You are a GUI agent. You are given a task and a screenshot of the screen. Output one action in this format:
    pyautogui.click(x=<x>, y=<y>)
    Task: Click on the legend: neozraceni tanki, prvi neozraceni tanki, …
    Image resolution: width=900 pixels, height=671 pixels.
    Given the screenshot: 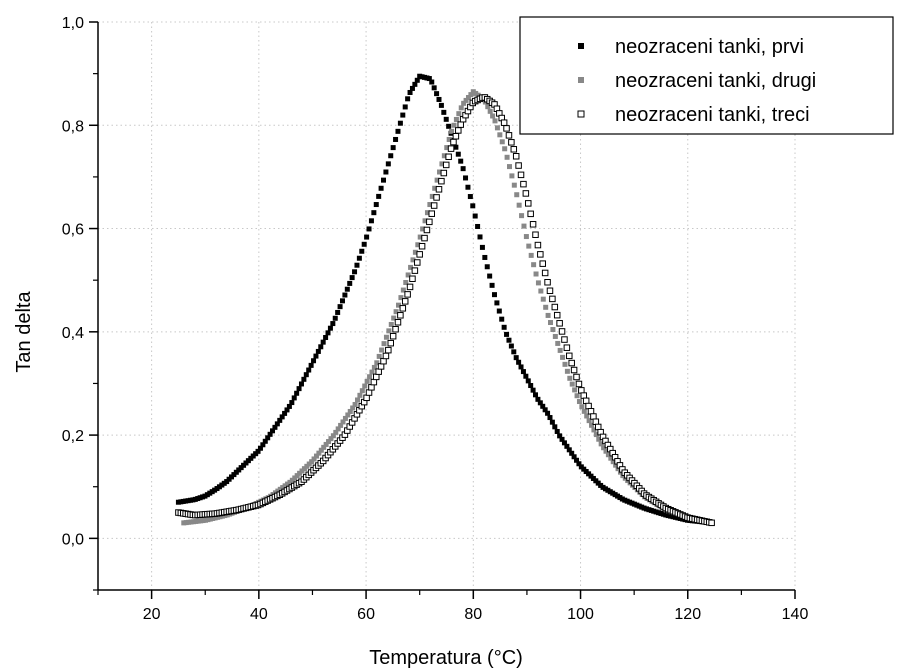 What is the action you would take?
    pyautogui.click(x=706, y=75)
    